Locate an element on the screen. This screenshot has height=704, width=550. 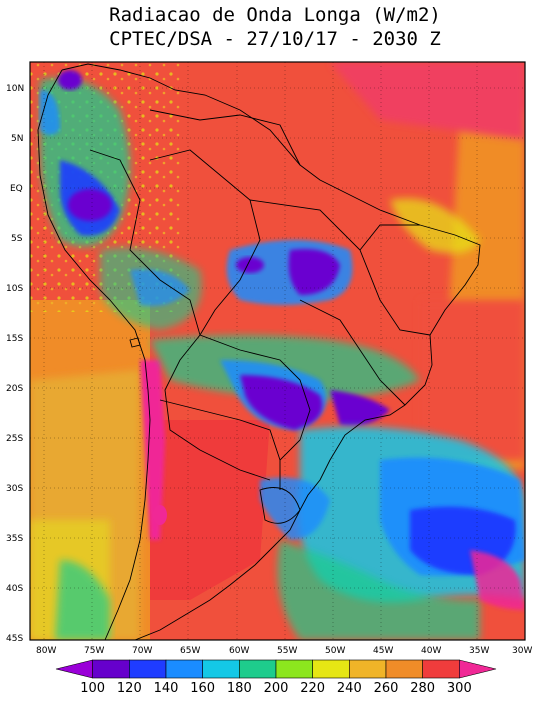
argentina-border is located at coordinates (220, 430).